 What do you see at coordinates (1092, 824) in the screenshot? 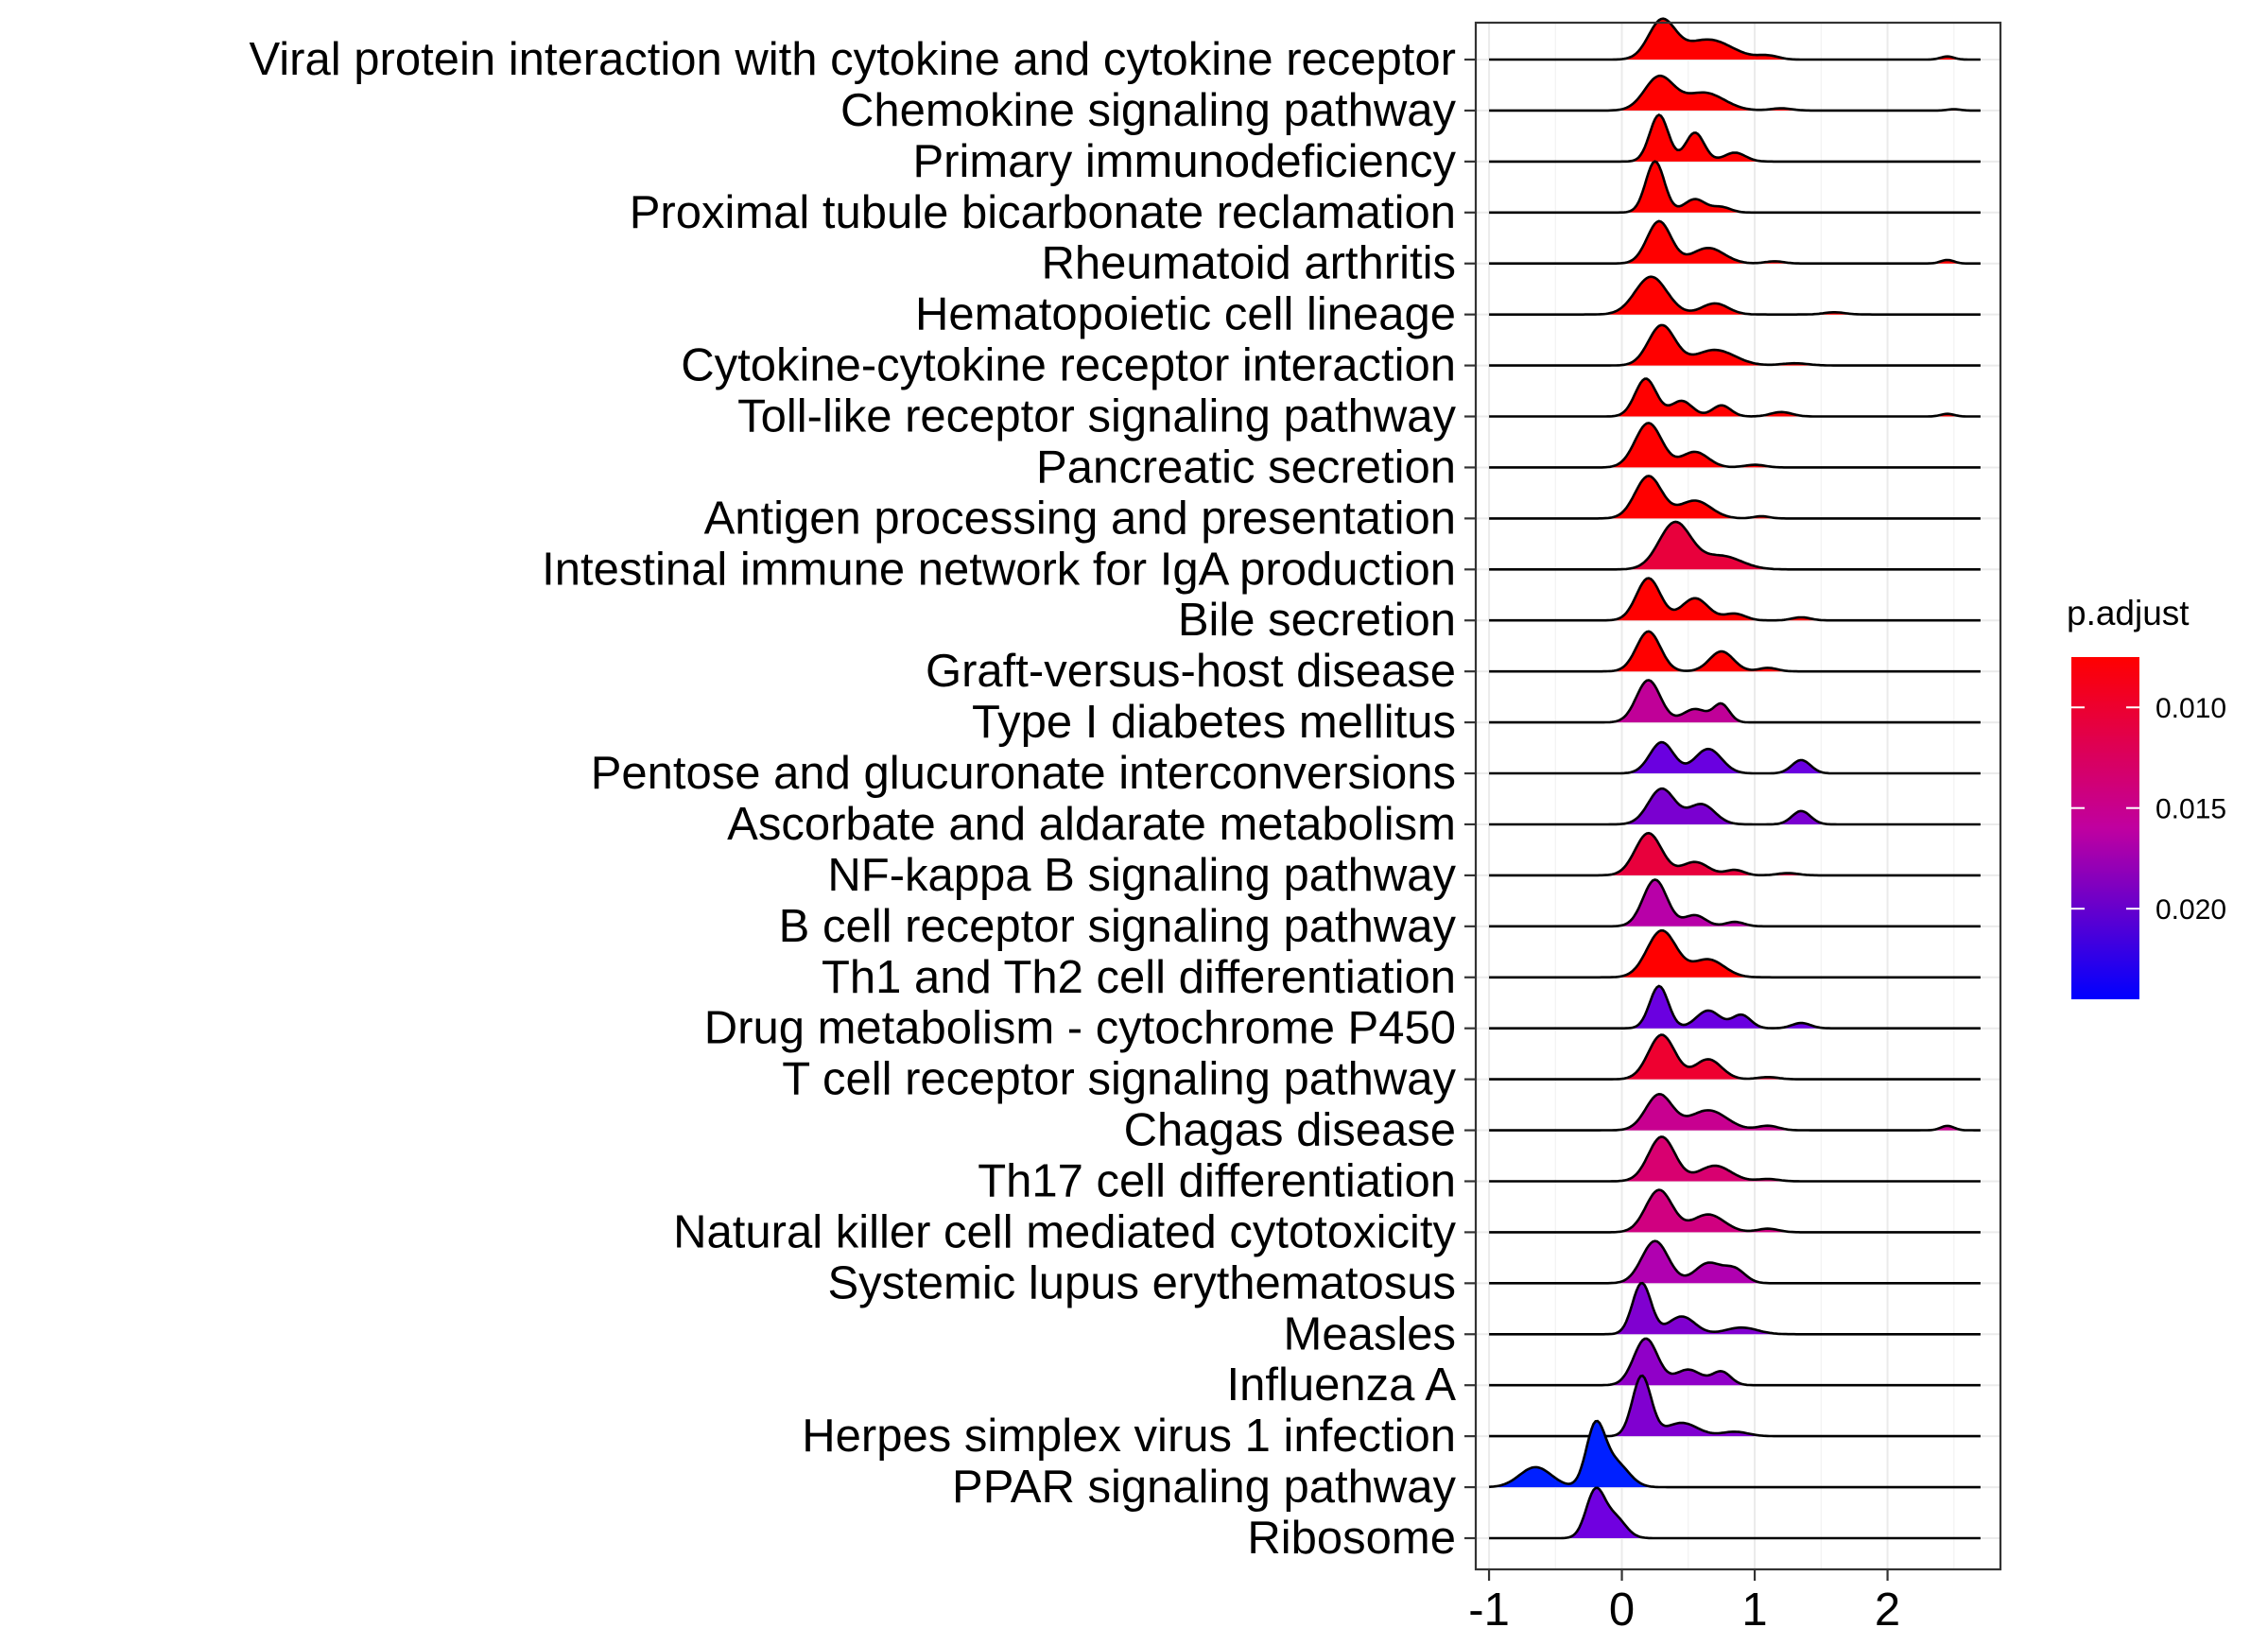
I see `category-label: Ascorbate and aldarate metabolism` at bounding box center [1092, 824].